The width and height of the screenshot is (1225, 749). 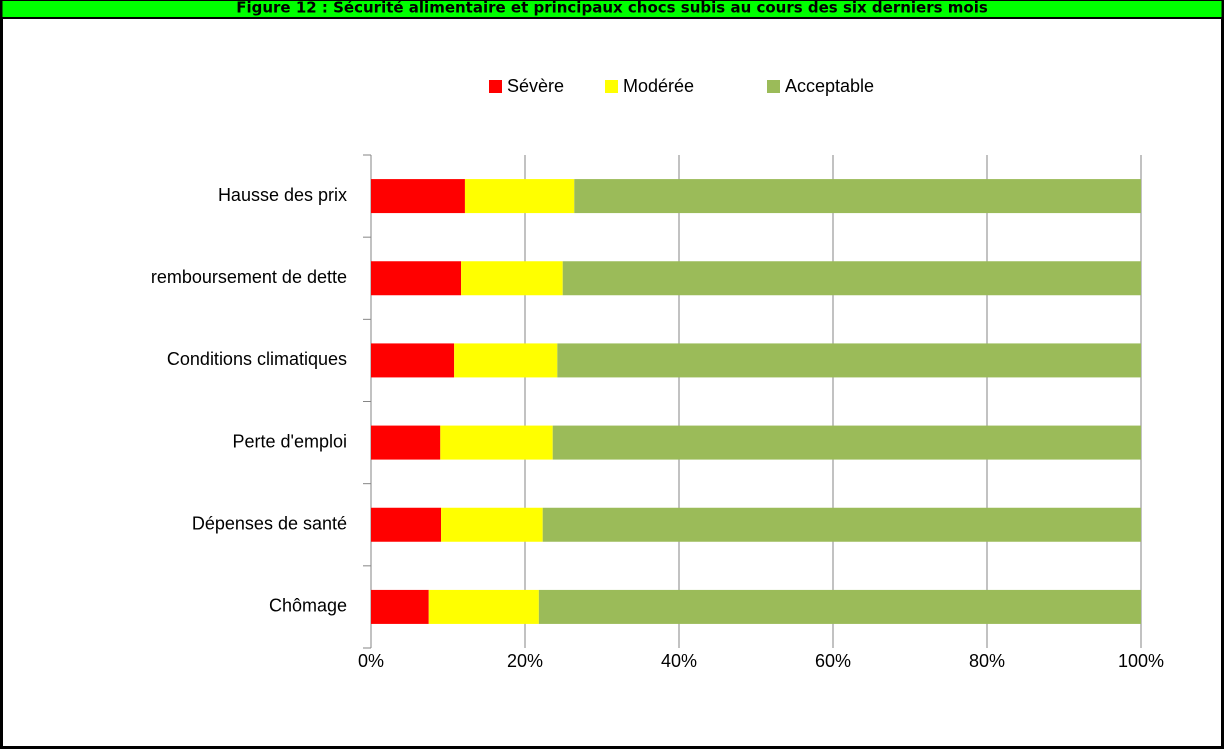 What do you see at coordinates (833, 661) in the screenshot?
I see `x-tick-label: 60%` at bounding box center [833, 661].